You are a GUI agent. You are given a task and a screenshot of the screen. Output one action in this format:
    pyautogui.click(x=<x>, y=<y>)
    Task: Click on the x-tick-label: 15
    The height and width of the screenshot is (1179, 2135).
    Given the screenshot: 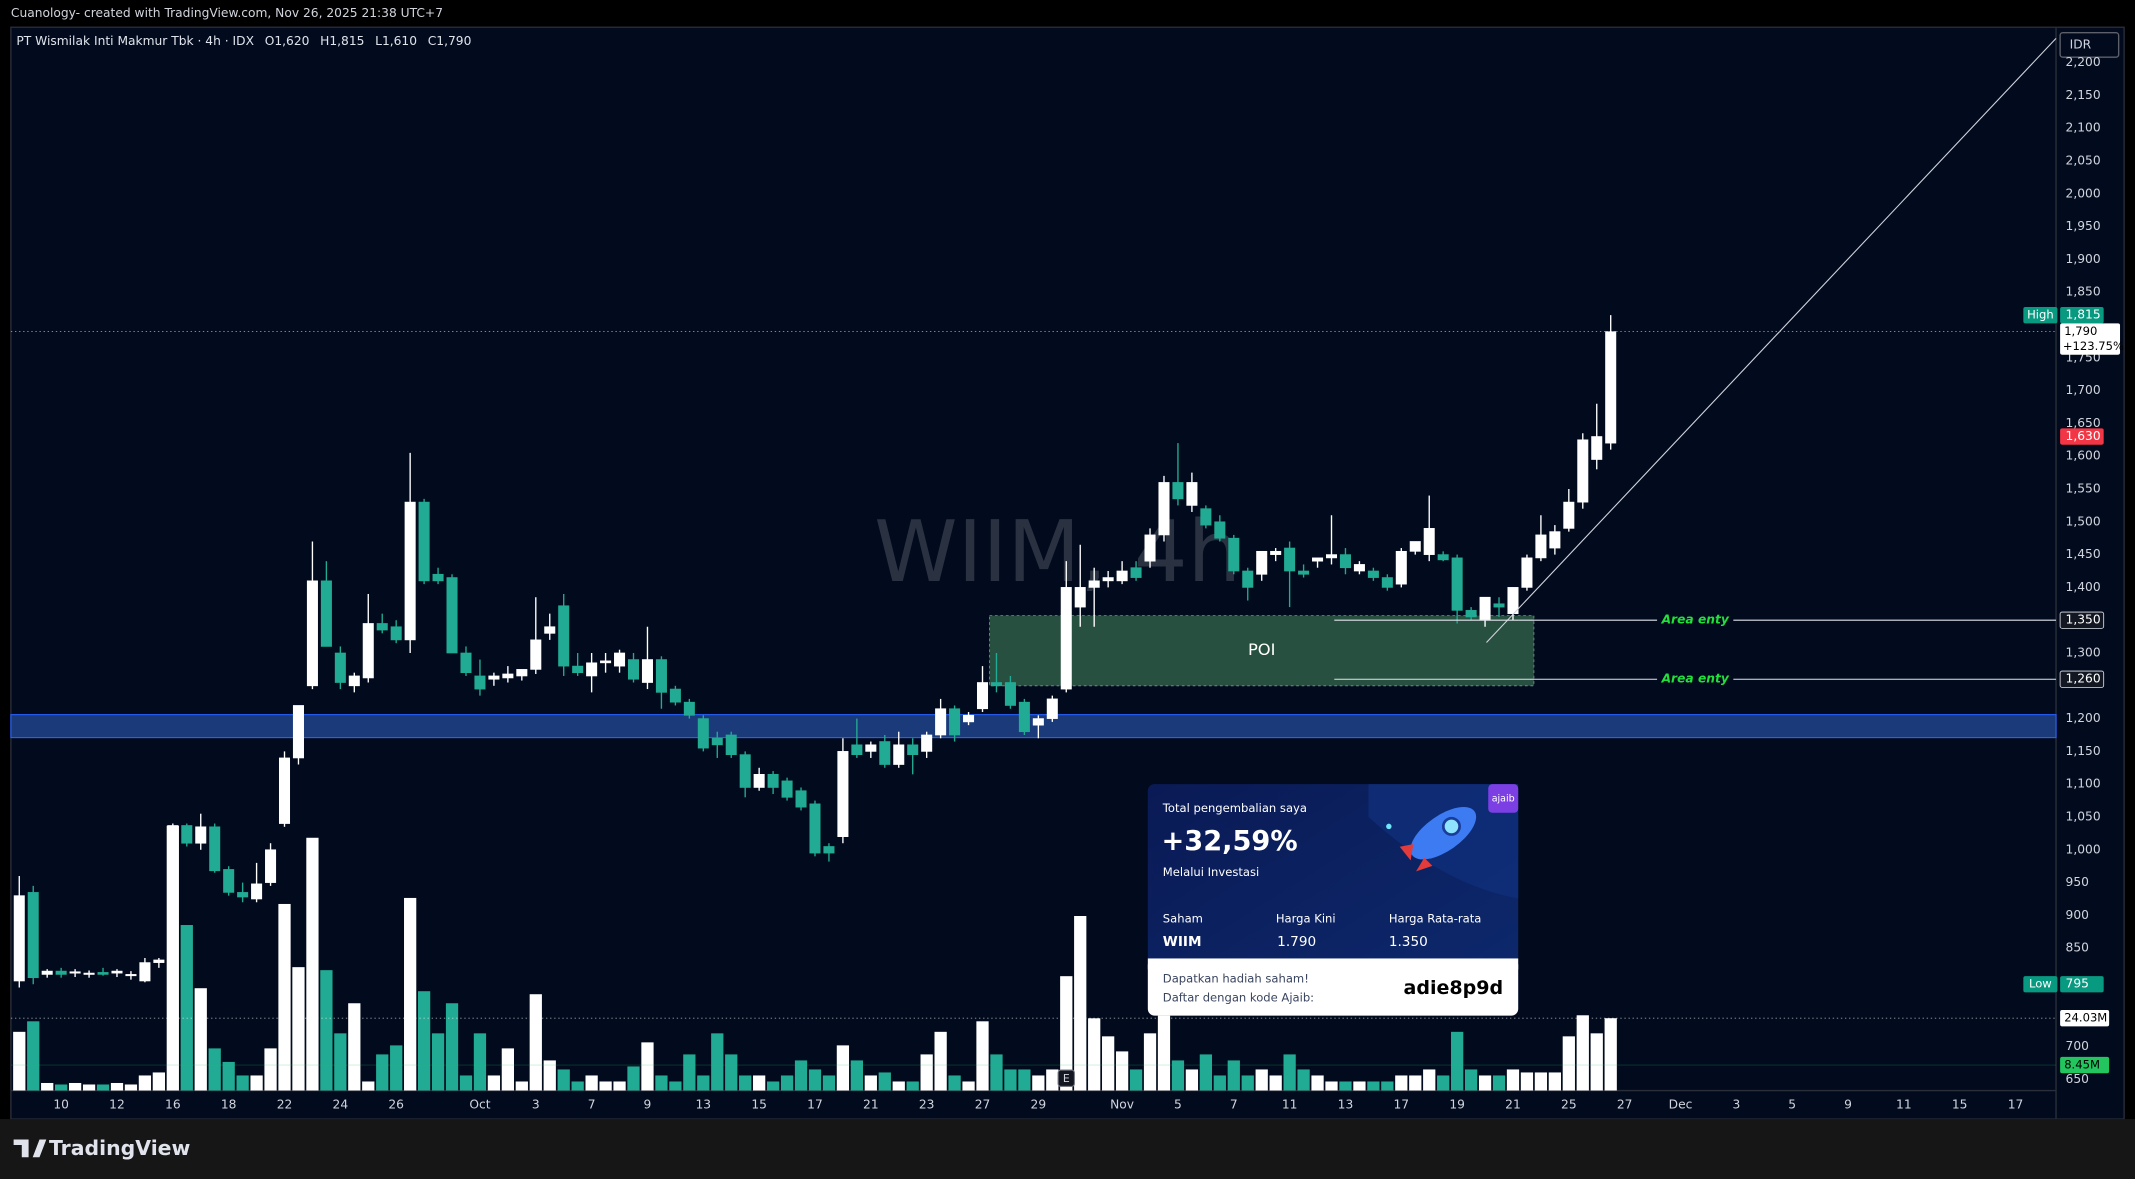 What is the action you would take?
    pyautogui.click(x=1960, y=1104)
    